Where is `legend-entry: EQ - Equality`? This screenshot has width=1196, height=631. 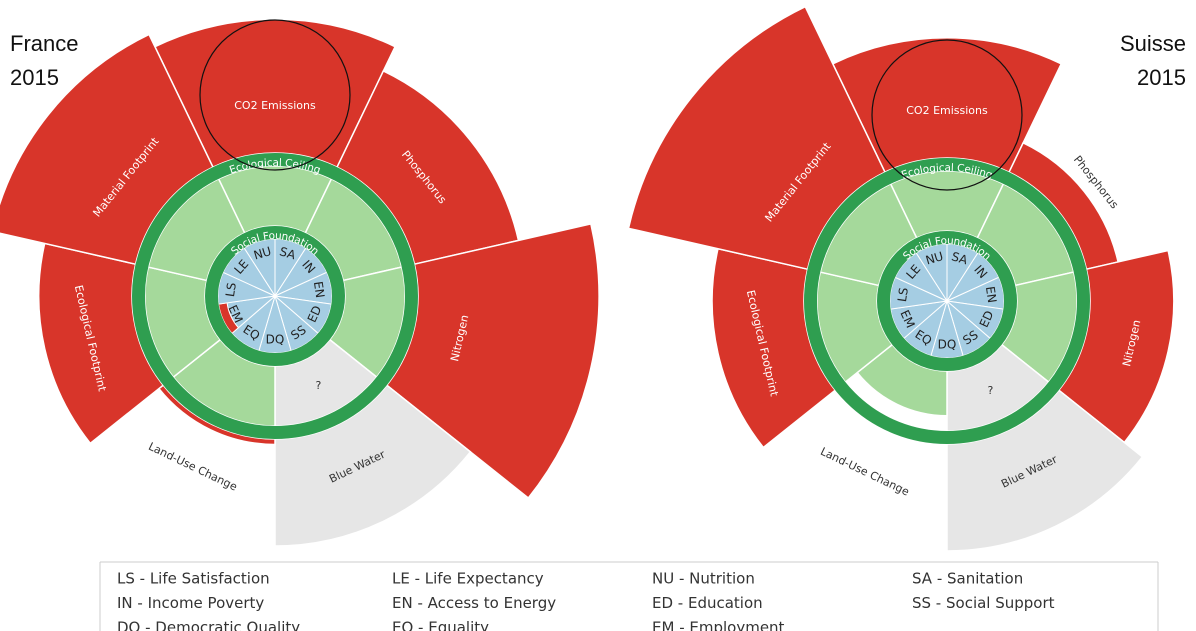
legend-entry: EQ - Equality is located at coordinates (440, 625).